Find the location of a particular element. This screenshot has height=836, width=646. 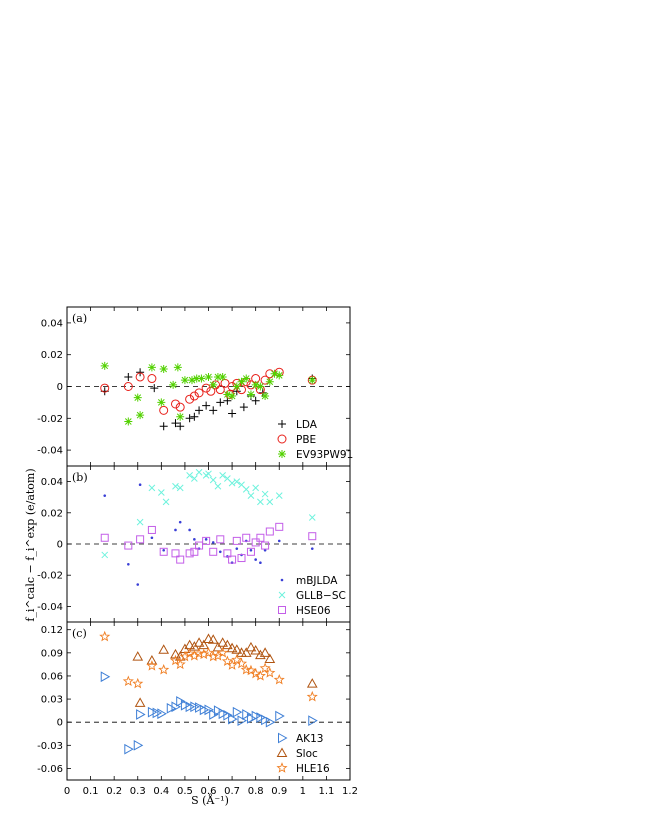

y-tick-label: -0.06 is located at coordinates (50, 769).